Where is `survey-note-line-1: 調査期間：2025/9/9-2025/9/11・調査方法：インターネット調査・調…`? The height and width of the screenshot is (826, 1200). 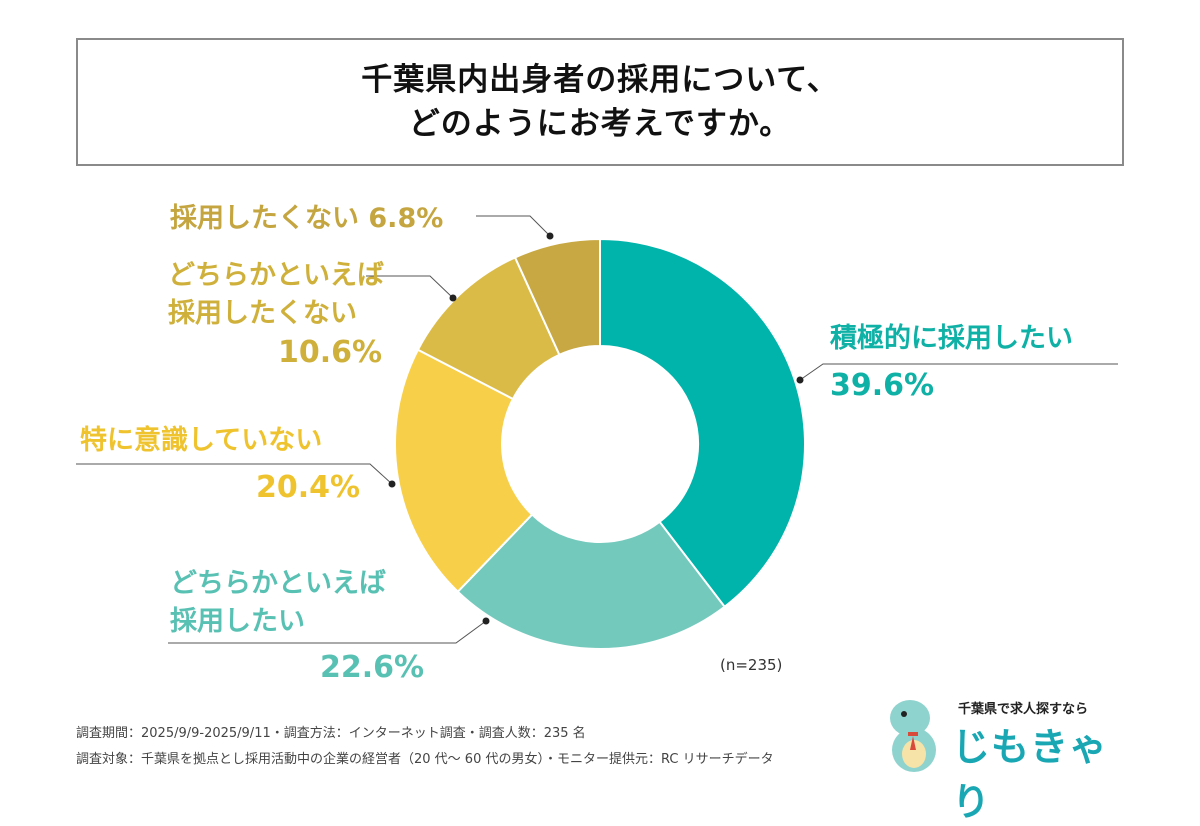 survey-note-line-1: 調査期間：2025/9/9-2025/9/11・調査方法：インターネット調査・調… is located at coordinates (331, 733).